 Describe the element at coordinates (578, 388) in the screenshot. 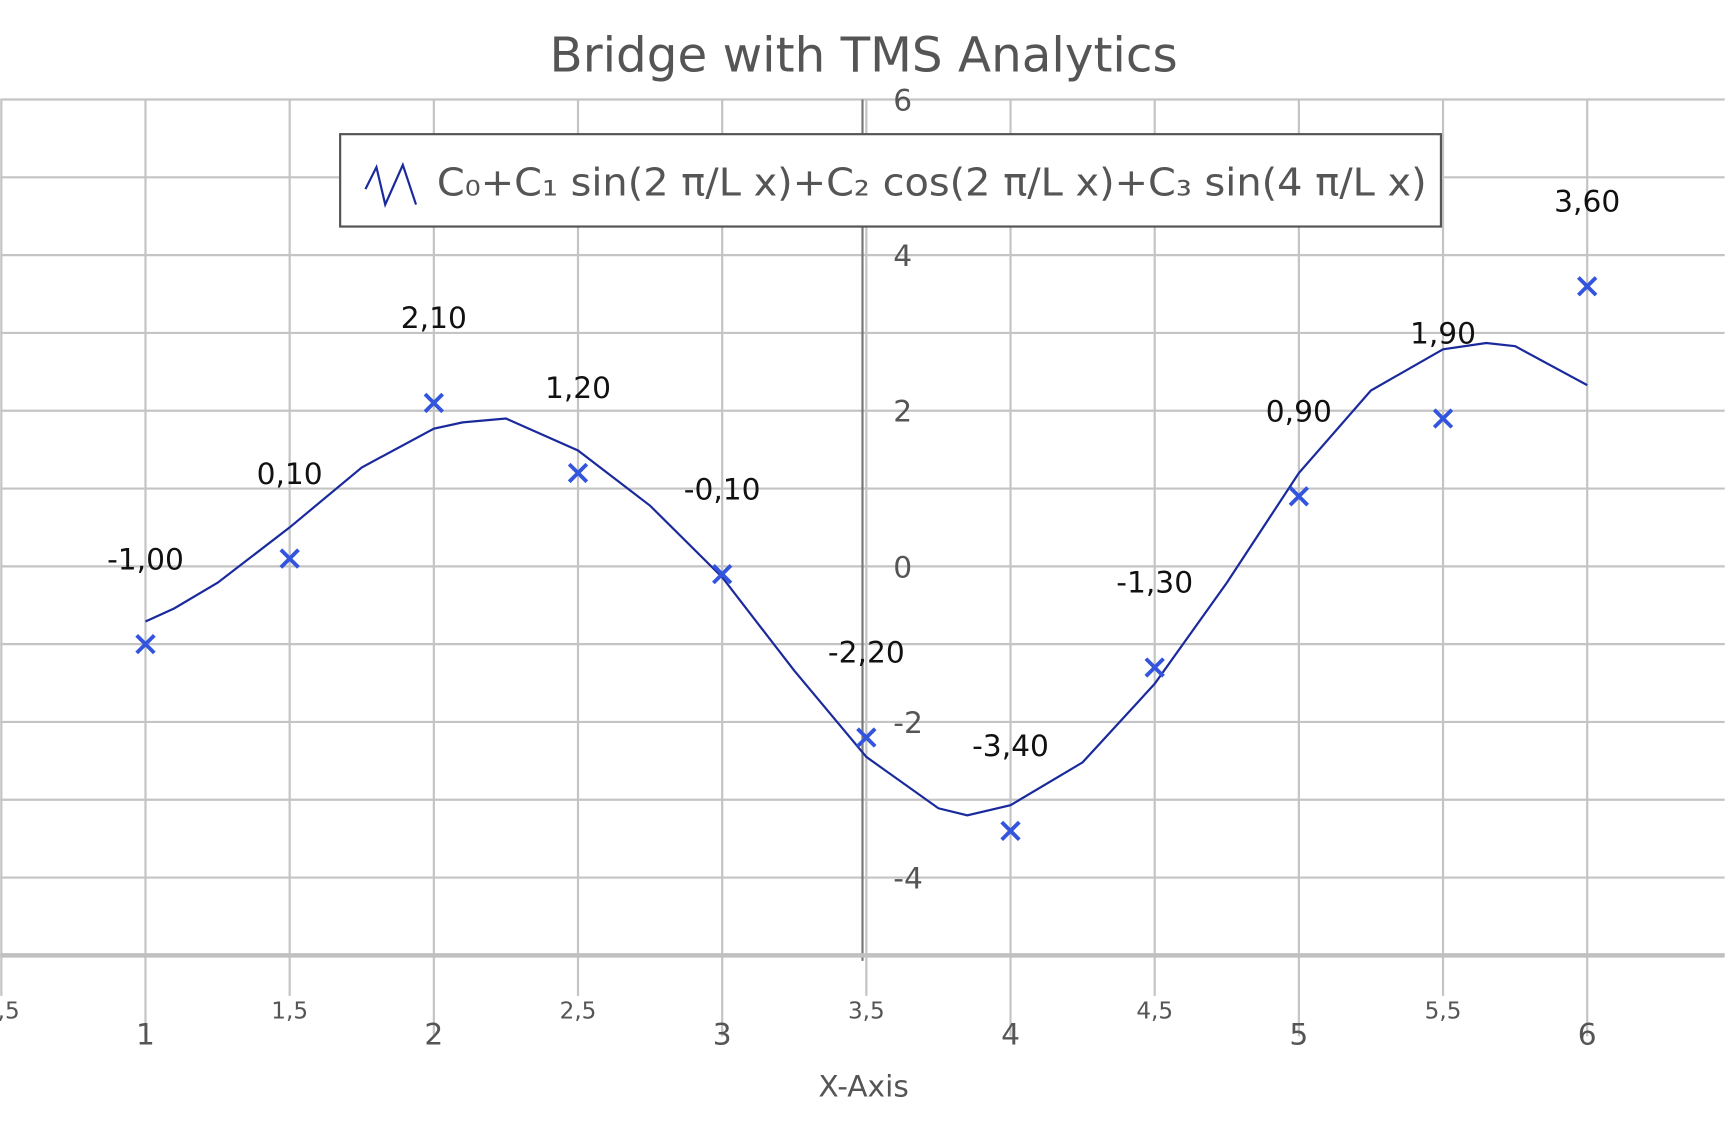

I see `data-label: 1,20` at that location.